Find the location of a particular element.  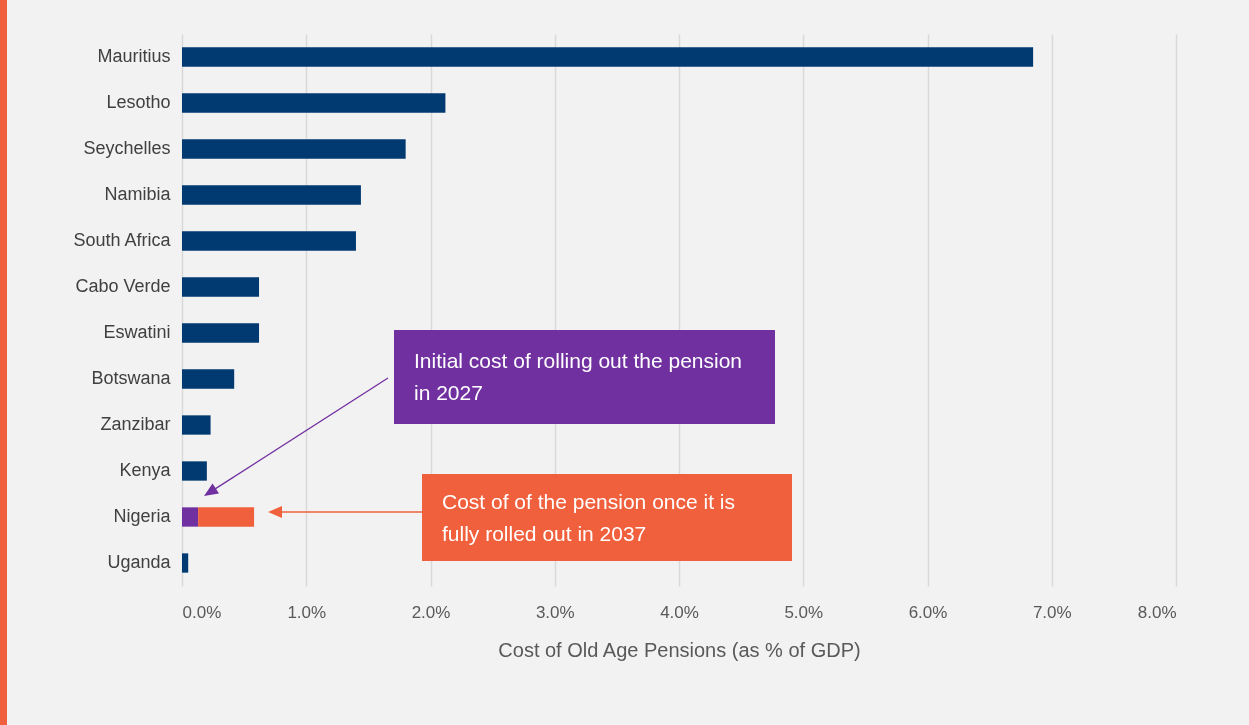

x-tick-label: 8.0% is located at coordinates (1157, 612).